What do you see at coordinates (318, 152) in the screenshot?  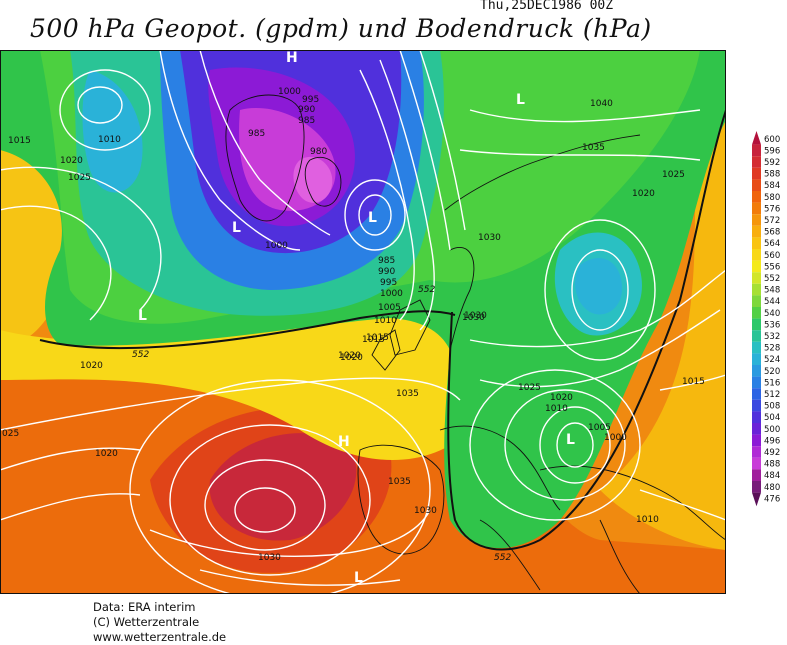 I see `isobar-label: 980` at bounding box center [318, 152].